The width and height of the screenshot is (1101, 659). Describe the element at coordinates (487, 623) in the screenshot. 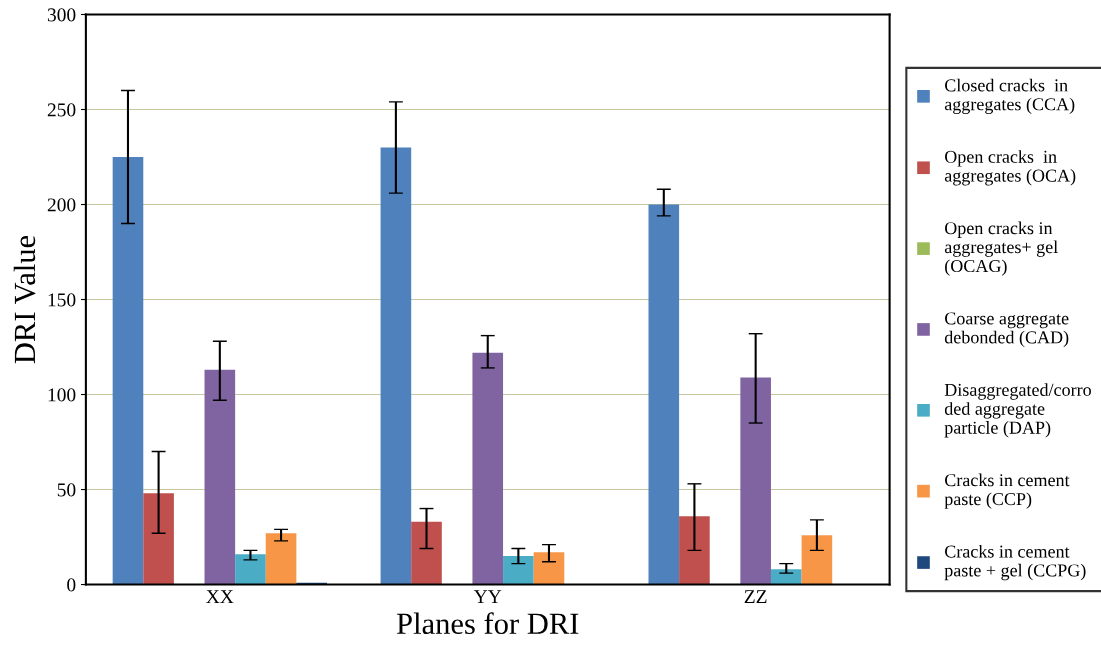

I see `x-axis-title: Planes for DRI` at that location.